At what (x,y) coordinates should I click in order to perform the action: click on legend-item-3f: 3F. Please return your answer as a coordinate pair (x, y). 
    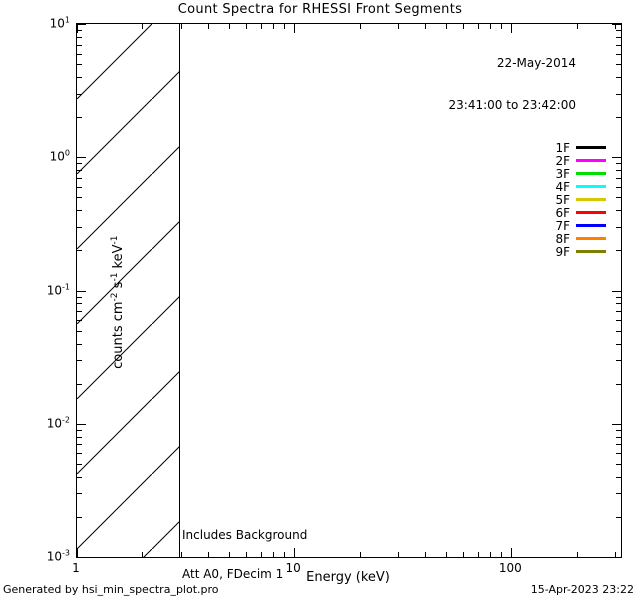
    Looking at the image, I should click on (500, 173).